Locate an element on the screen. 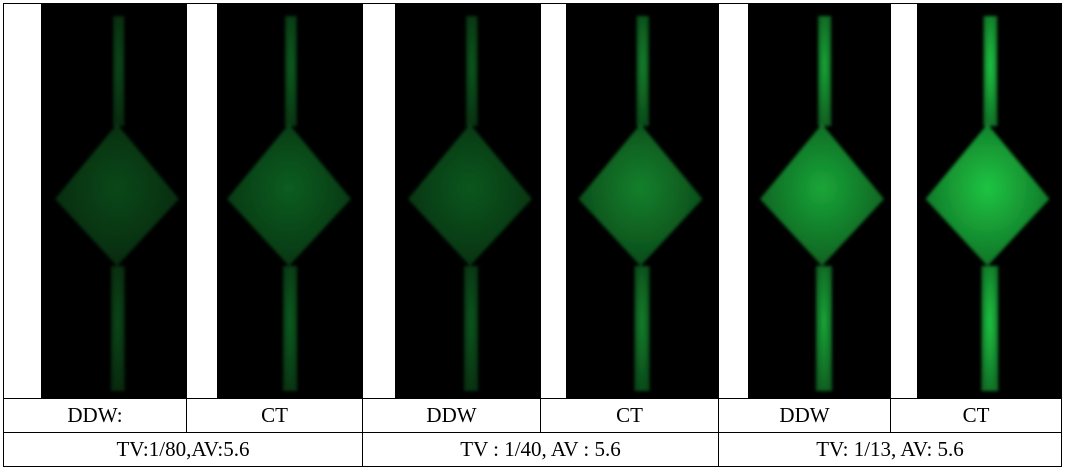 This screenshot has height=468, width=1067. label-ct-3: CT is located at coordinates (976, 416).